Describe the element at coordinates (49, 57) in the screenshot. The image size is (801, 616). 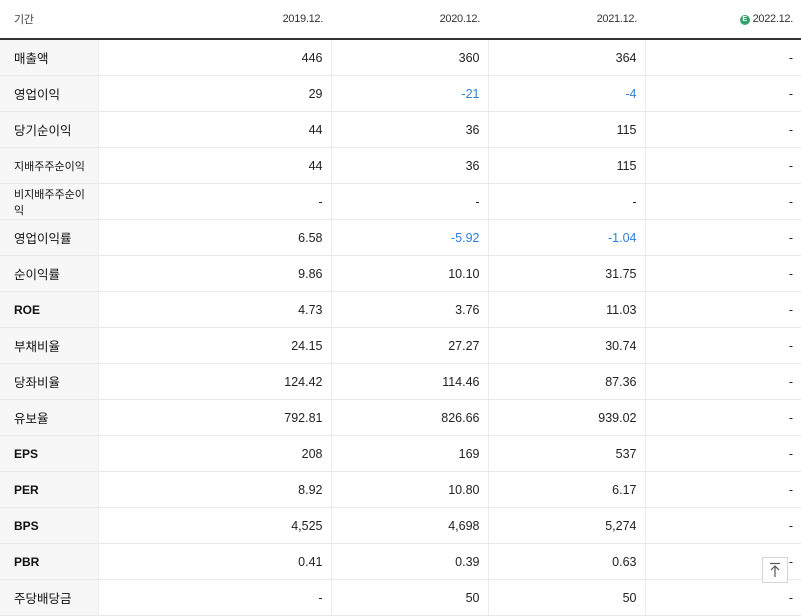
I see `row-label: 매출액` at that location.